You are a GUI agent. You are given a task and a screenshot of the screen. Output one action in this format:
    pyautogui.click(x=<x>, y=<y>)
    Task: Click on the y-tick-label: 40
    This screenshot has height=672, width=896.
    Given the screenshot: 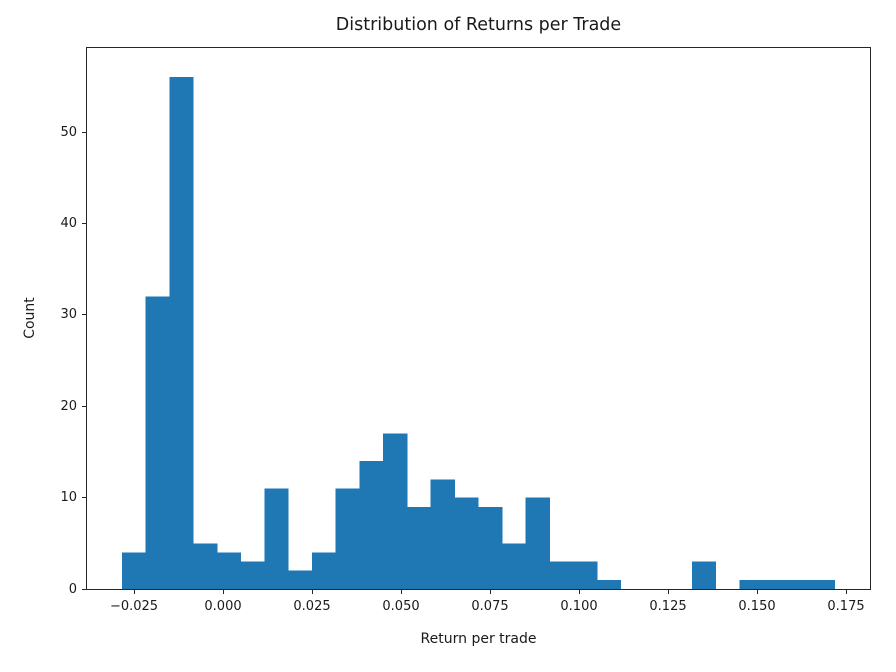 What is the action you would take?
    pyautogui.click(x=68, y=223)
    